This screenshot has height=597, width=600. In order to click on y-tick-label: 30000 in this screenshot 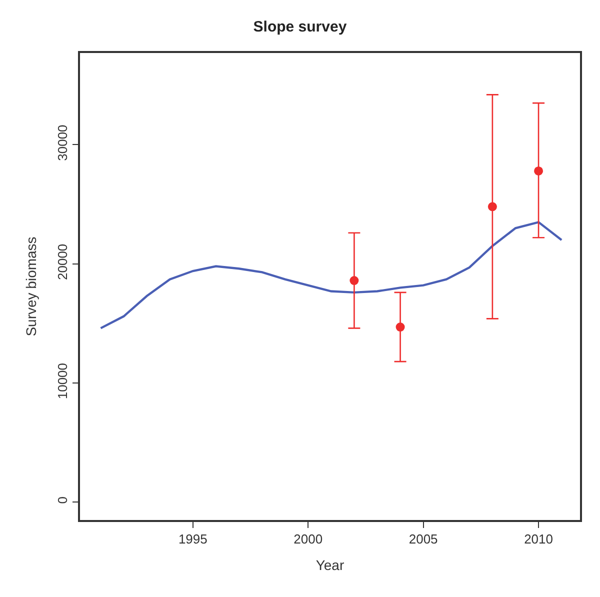, I will do `click(62, 142)`.